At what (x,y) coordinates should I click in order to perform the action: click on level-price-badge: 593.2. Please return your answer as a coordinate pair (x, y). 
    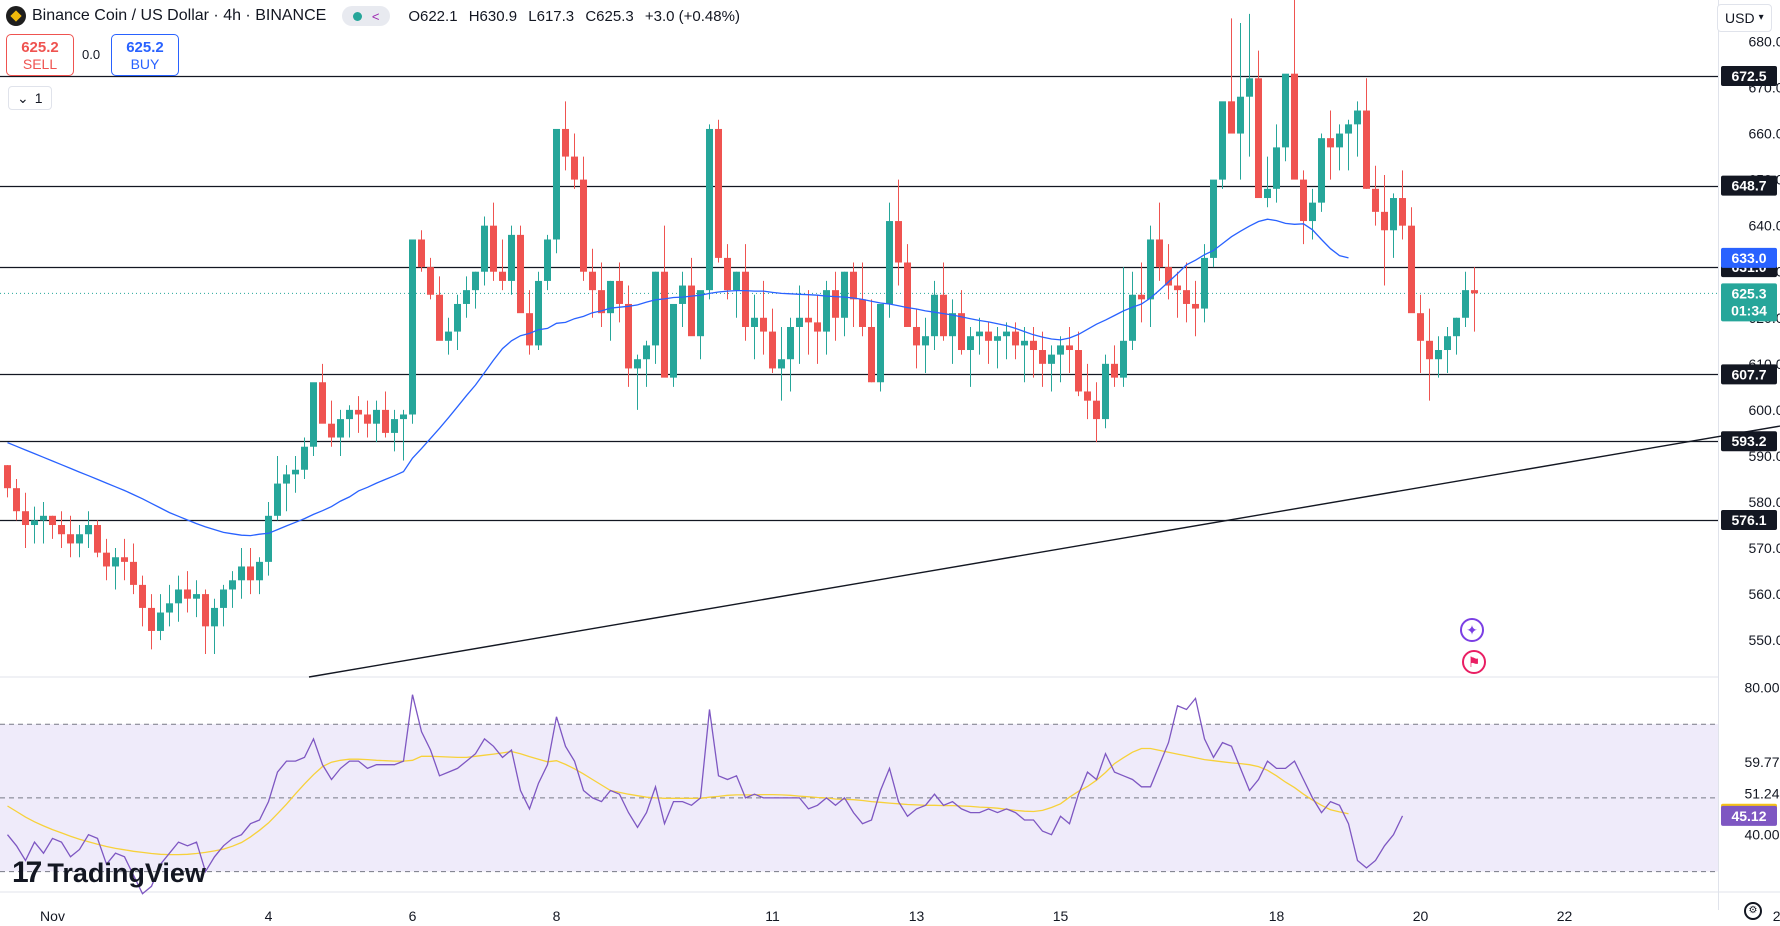
    Looking at the image, I should click on (1749, 441).